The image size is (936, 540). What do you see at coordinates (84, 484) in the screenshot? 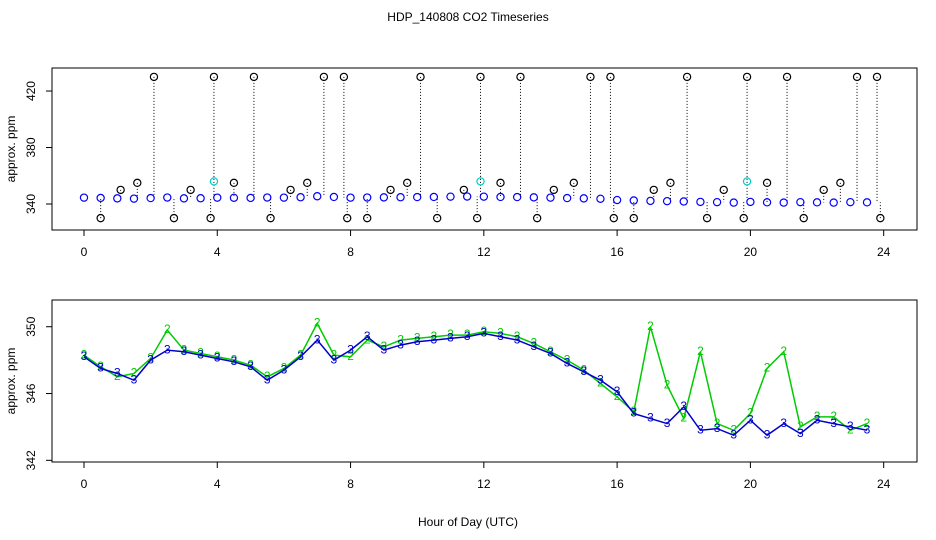
I see `x-tick-label: 0` at bounding box center [84, 484].